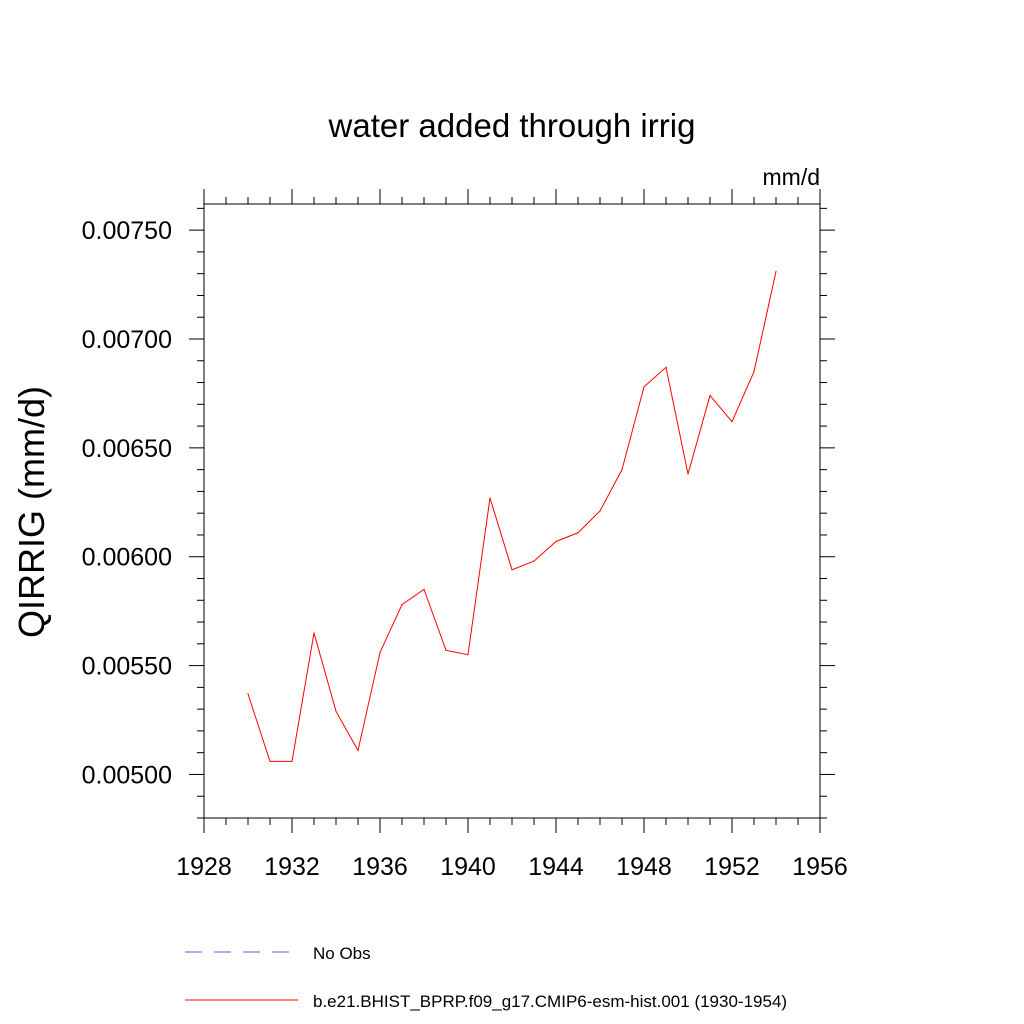 This screenshot has height=1024, width=1024. Describe the element at coordinates (127, 775) in the screenshot. I see `y-tick-label: 0.00500` at that location.